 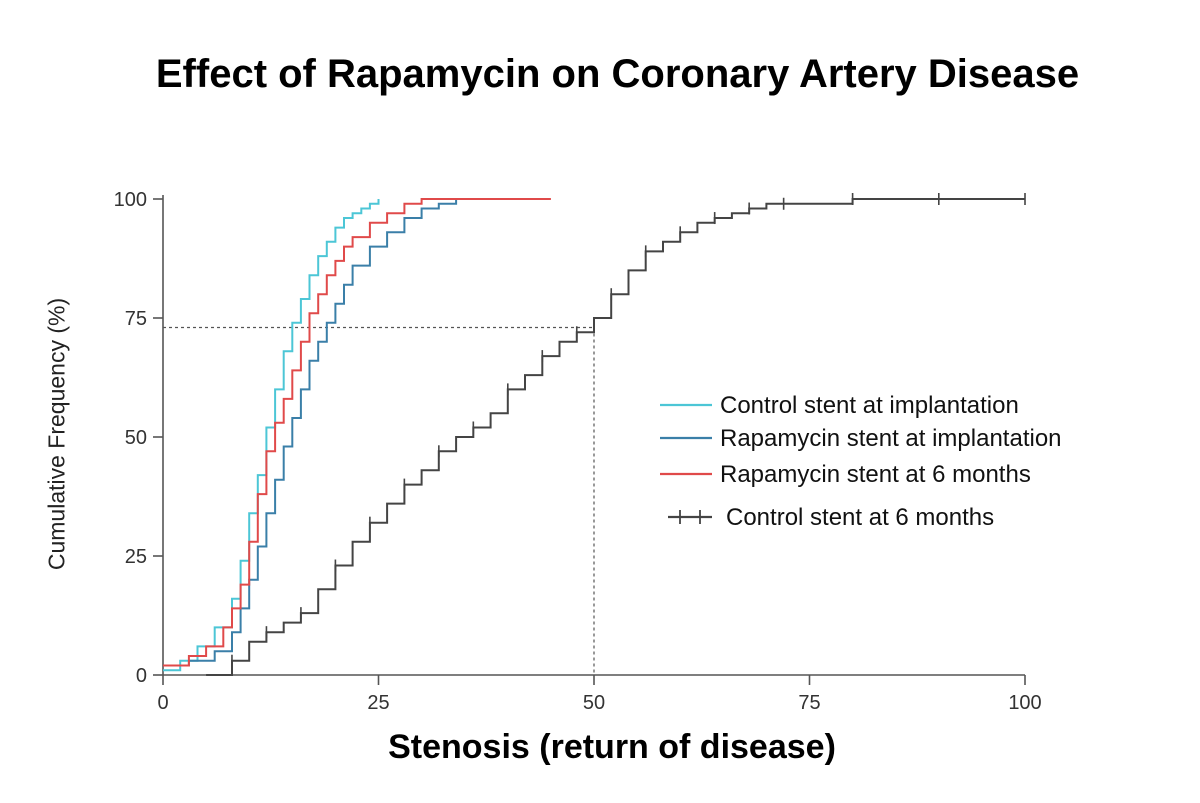 I want to click on x-tick-label: 75, so click(x=809, y=703).